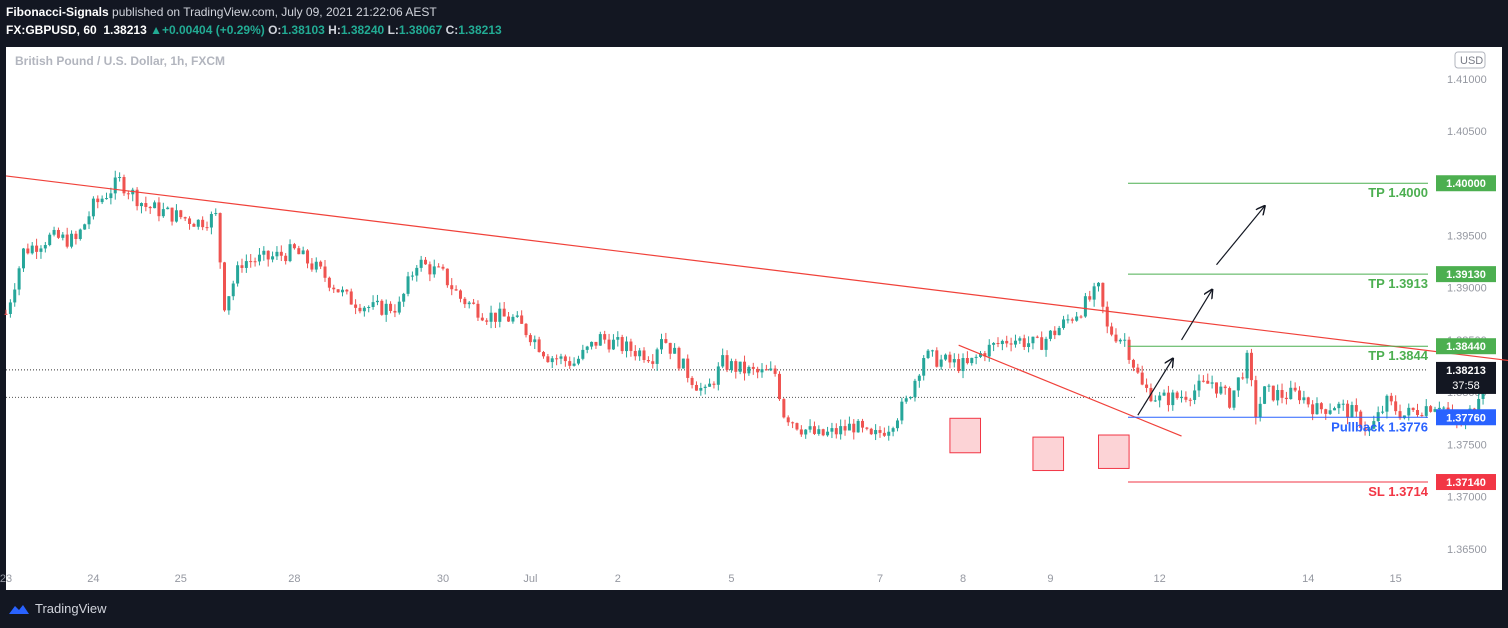  Describe the element at coordinates (530, 579) in the screenshot. I see `x-tick-label: Jul` at that location.